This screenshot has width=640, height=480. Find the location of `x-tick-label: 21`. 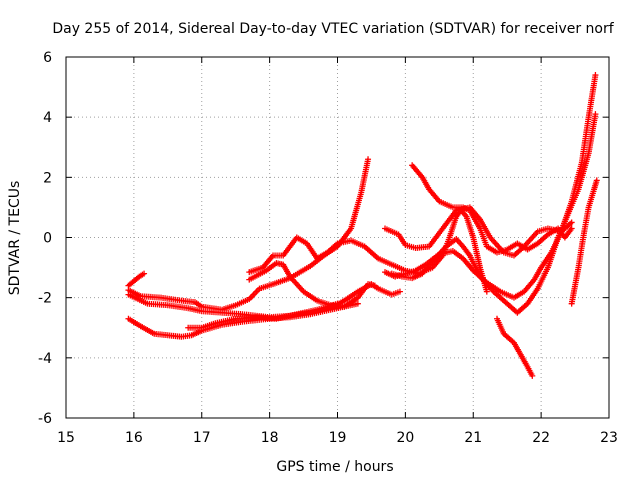

x-tick-label: 21 is located at coordinates (473, 438).